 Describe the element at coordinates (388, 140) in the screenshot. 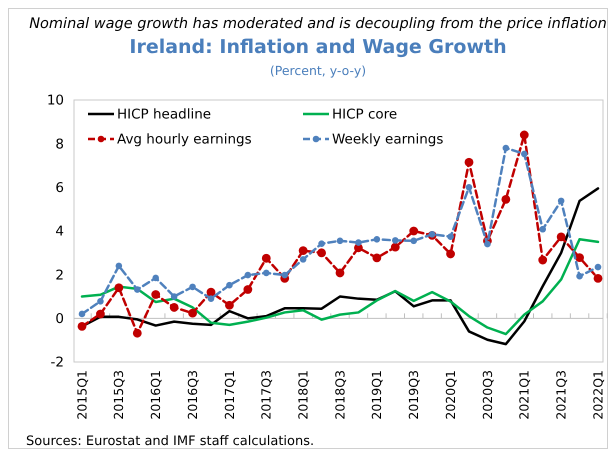

I see `legend-label: Weekly earnings` at that location.